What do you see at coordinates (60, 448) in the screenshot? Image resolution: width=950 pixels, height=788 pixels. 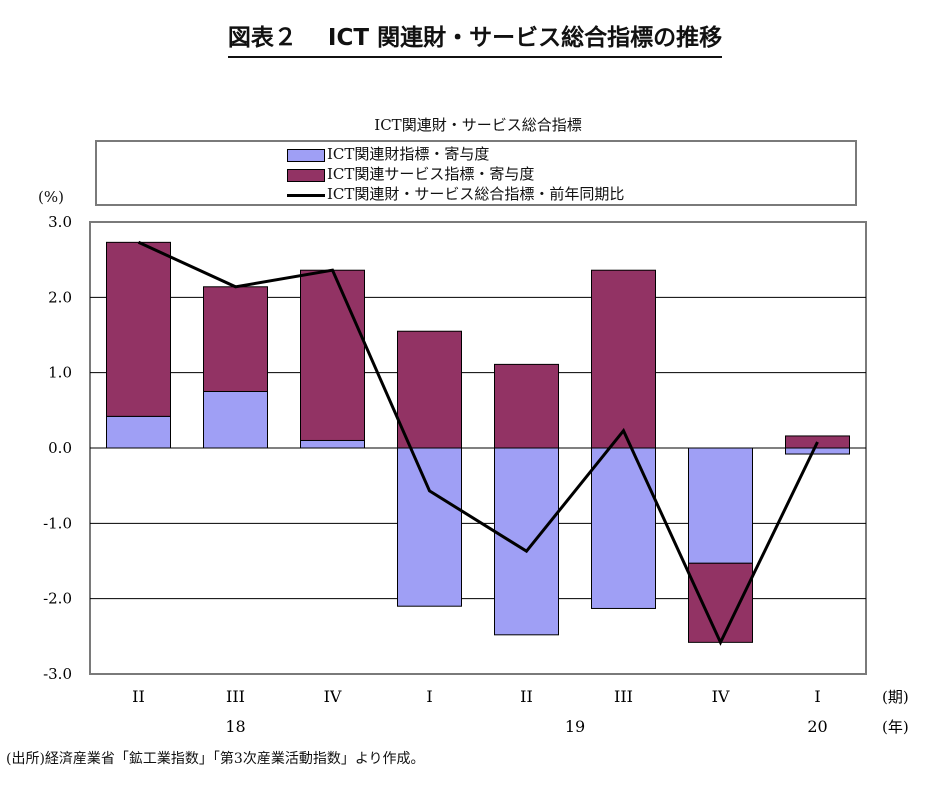 I see `y-tick-label: 0.0` at bounding box center [60, 448].